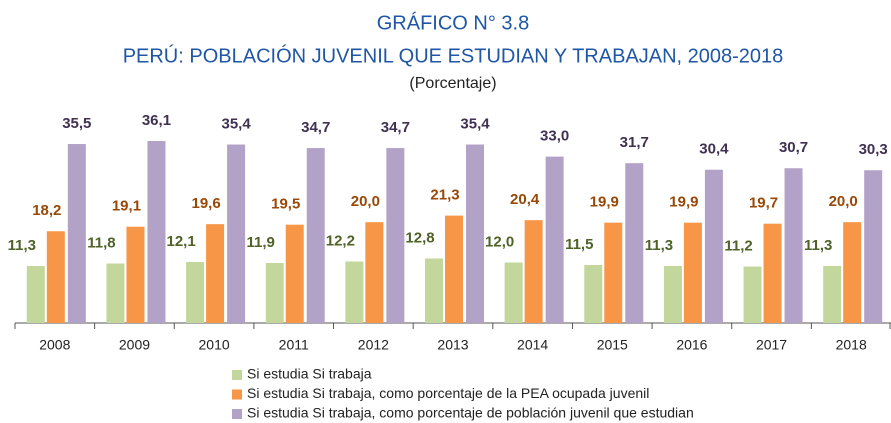 This screenshot has width=891, height=423. Describe the element at coordinates (499, 241) in the screenshot. I see `value-label: 12,0` at that location.